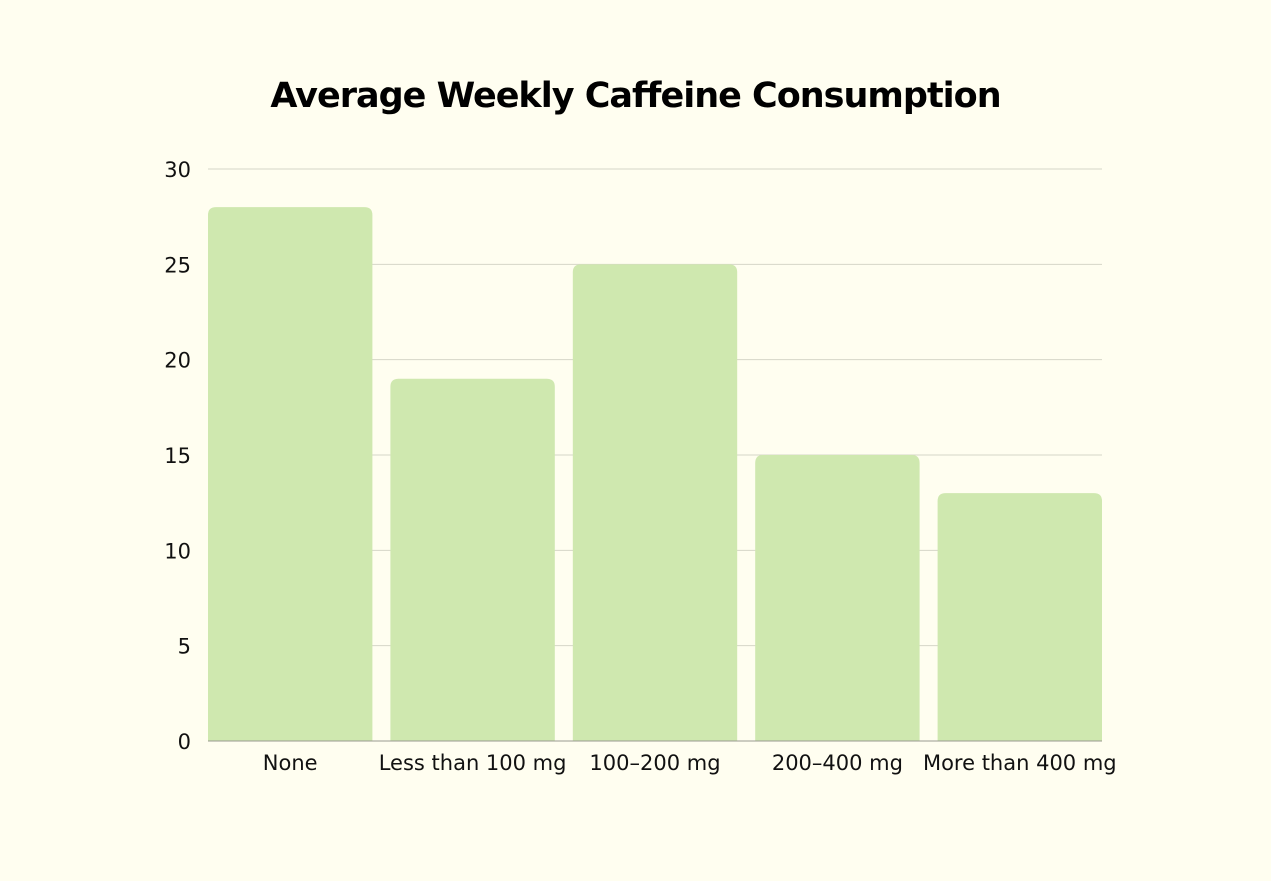 The width and height of the screenshot is (1271, 881). Describe the element at coordinates (290, 763) in the screenshot. I see `x-category-label: None` at that location.